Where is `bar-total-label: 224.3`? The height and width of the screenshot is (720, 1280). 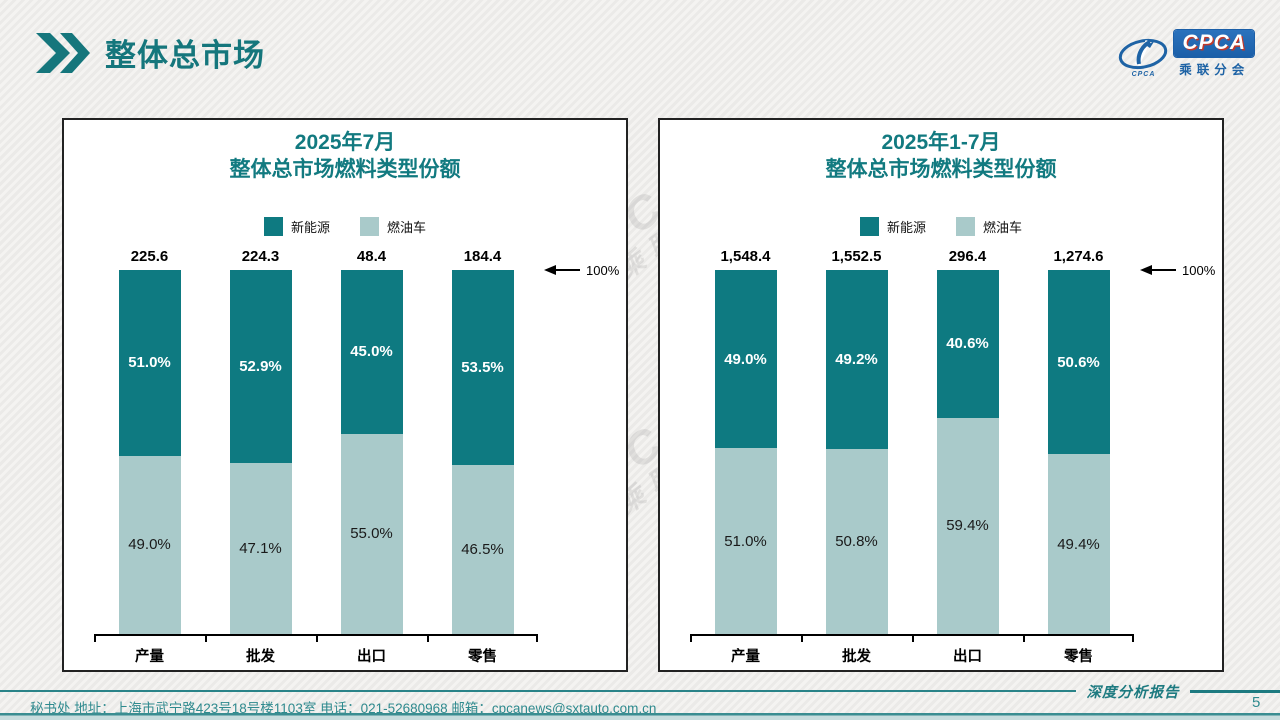
bar-total-label: 224.3 is located at coordinates (260, 256).